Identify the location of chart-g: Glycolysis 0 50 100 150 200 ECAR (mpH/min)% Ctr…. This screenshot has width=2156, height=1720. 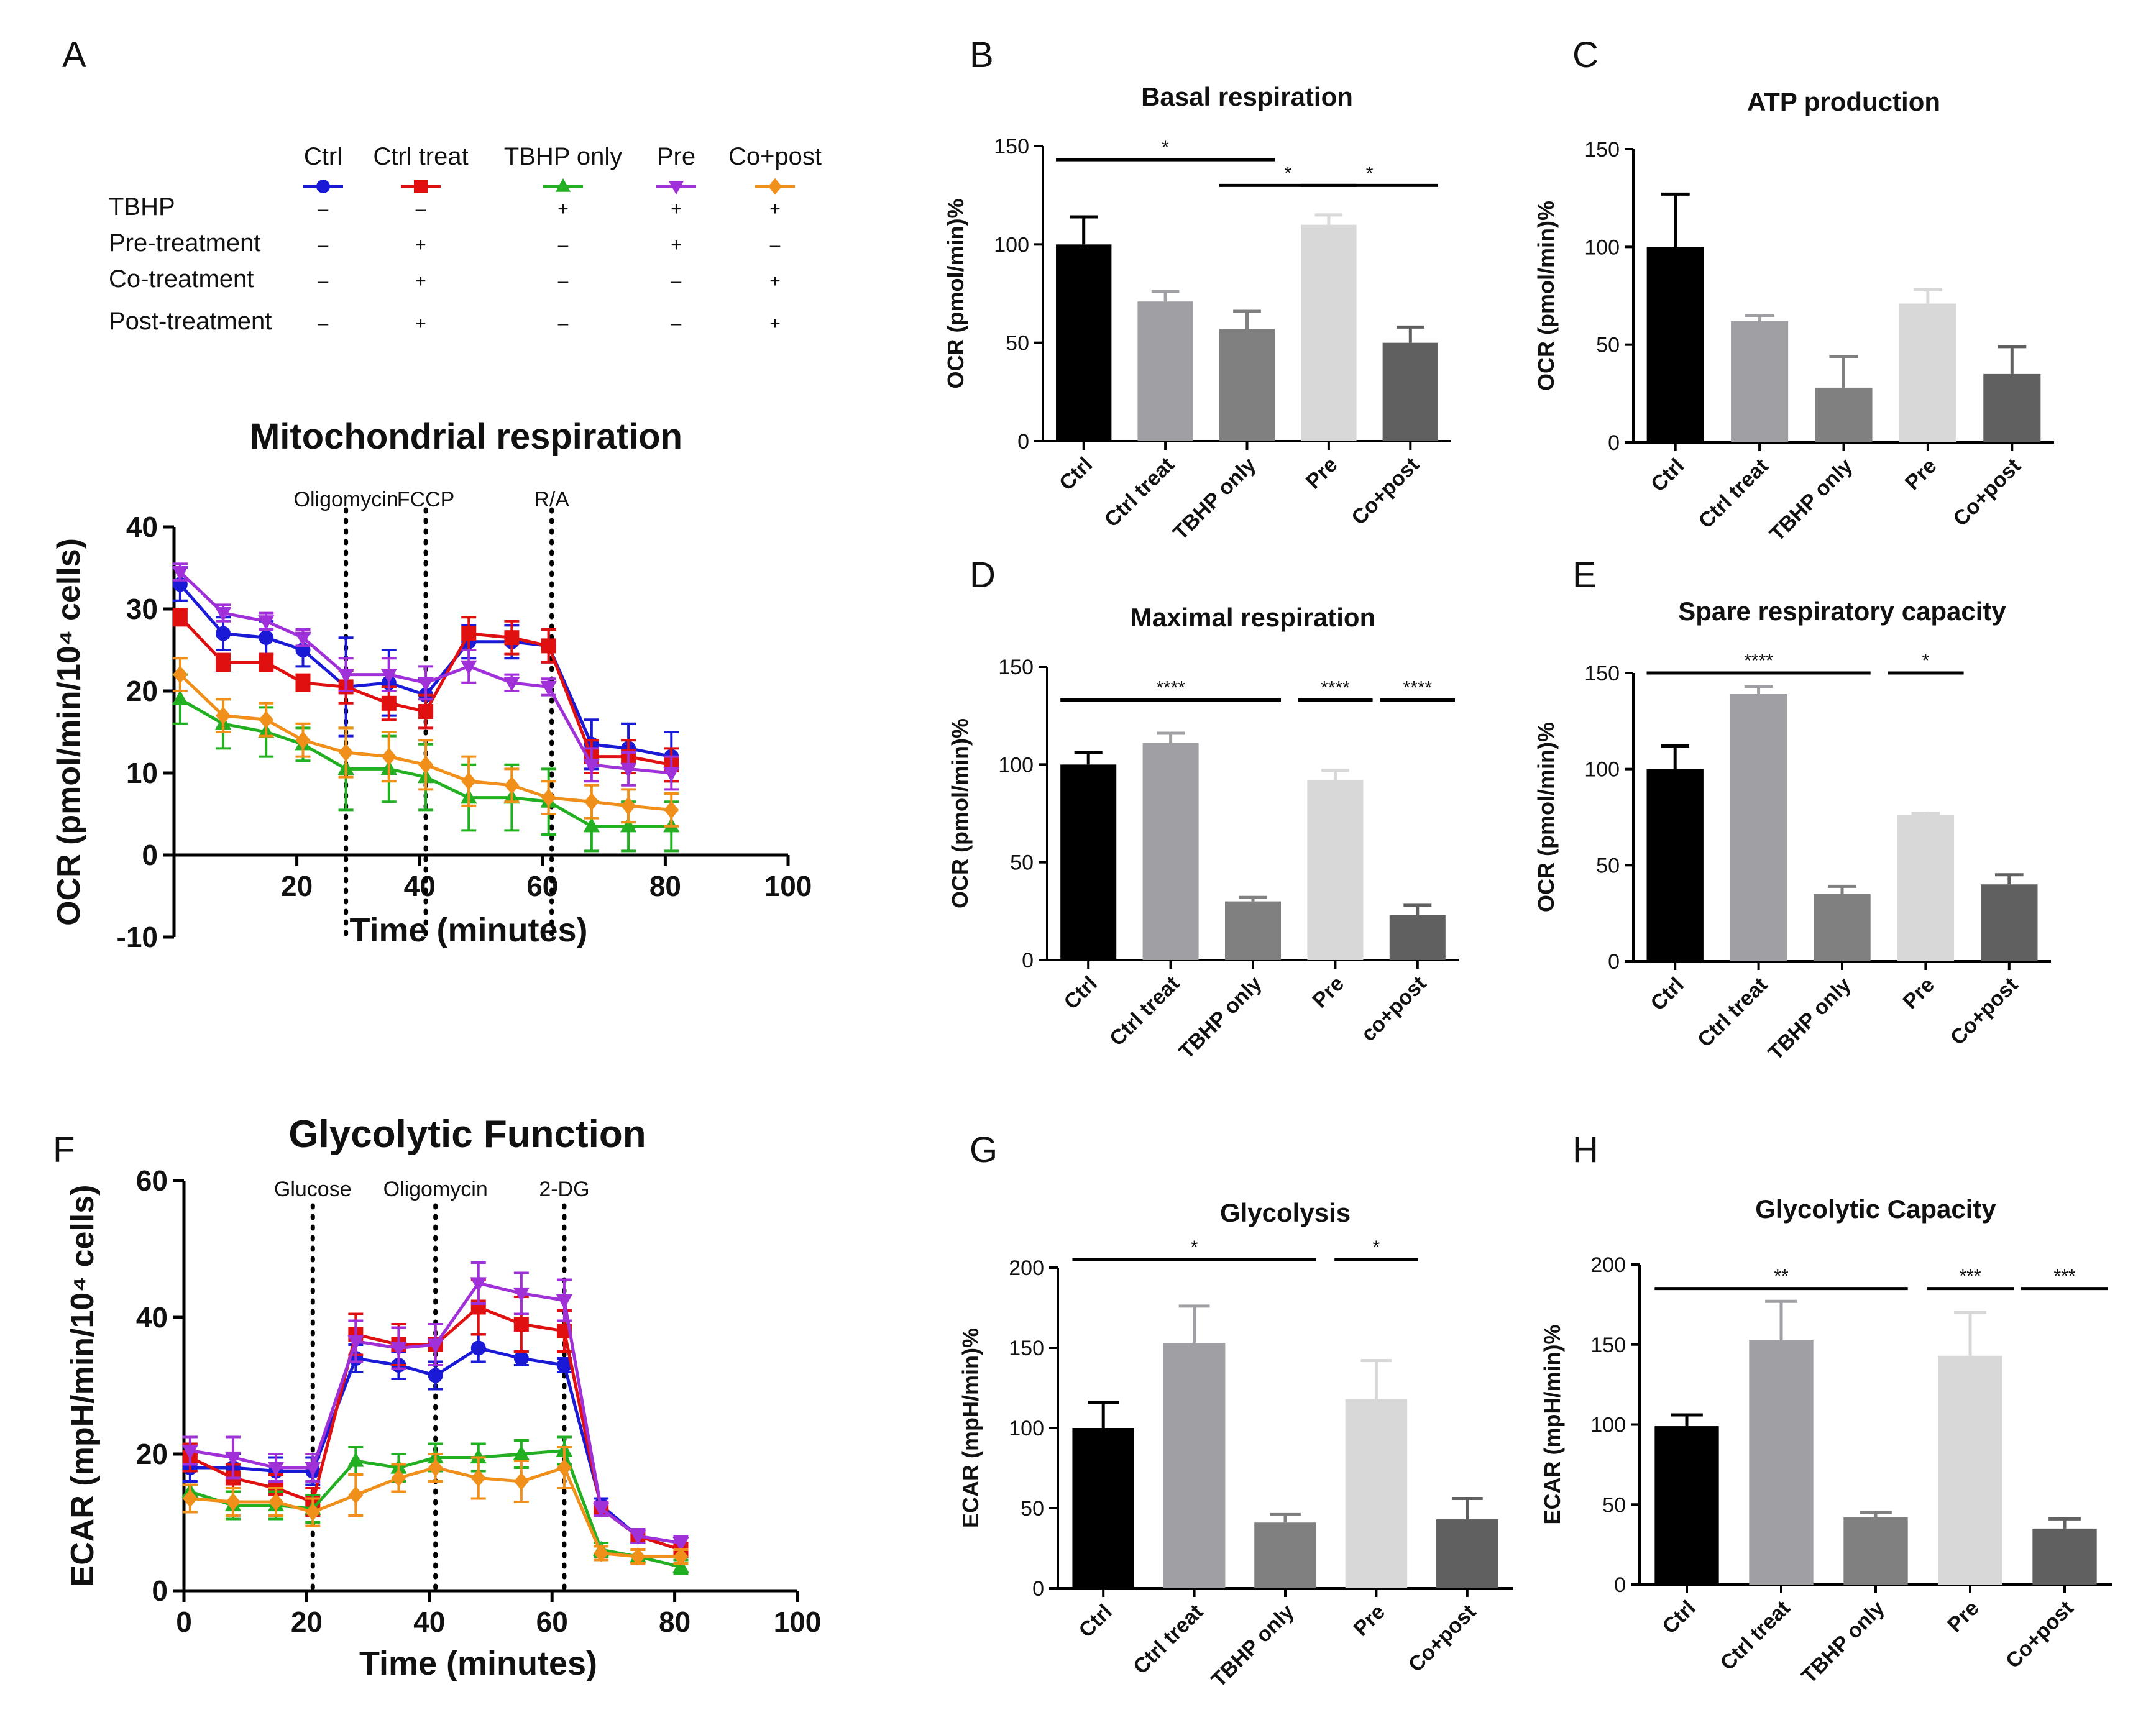
(1236, 1445).